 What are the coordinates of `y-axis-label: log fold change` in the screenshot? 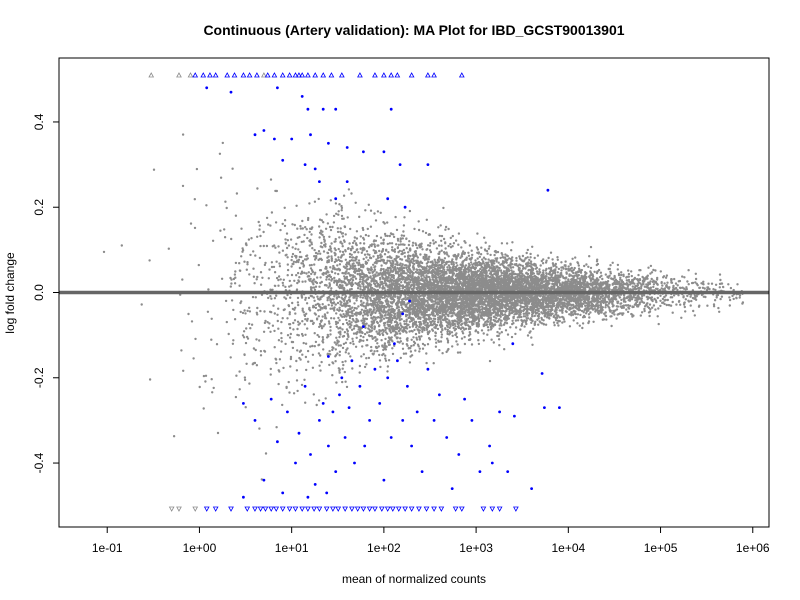 It's located at (10, 293).